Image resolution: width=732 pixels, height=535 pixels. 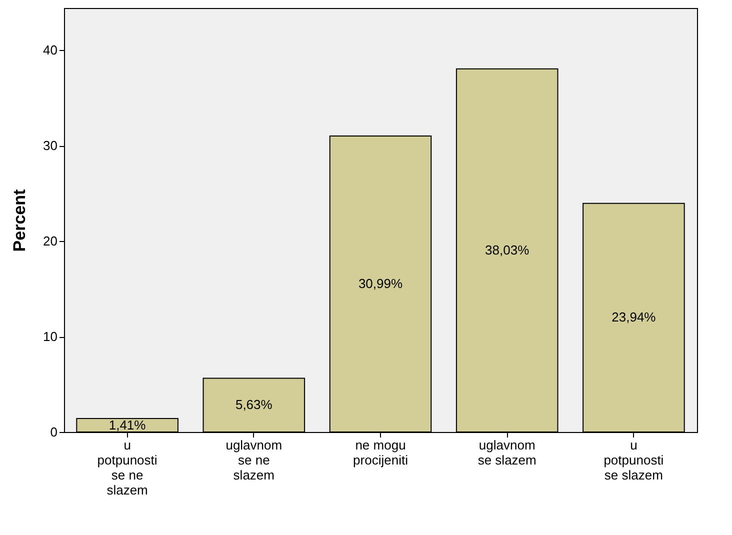 I want to click on y-tick-label: 10, so click(x=50, y=336).